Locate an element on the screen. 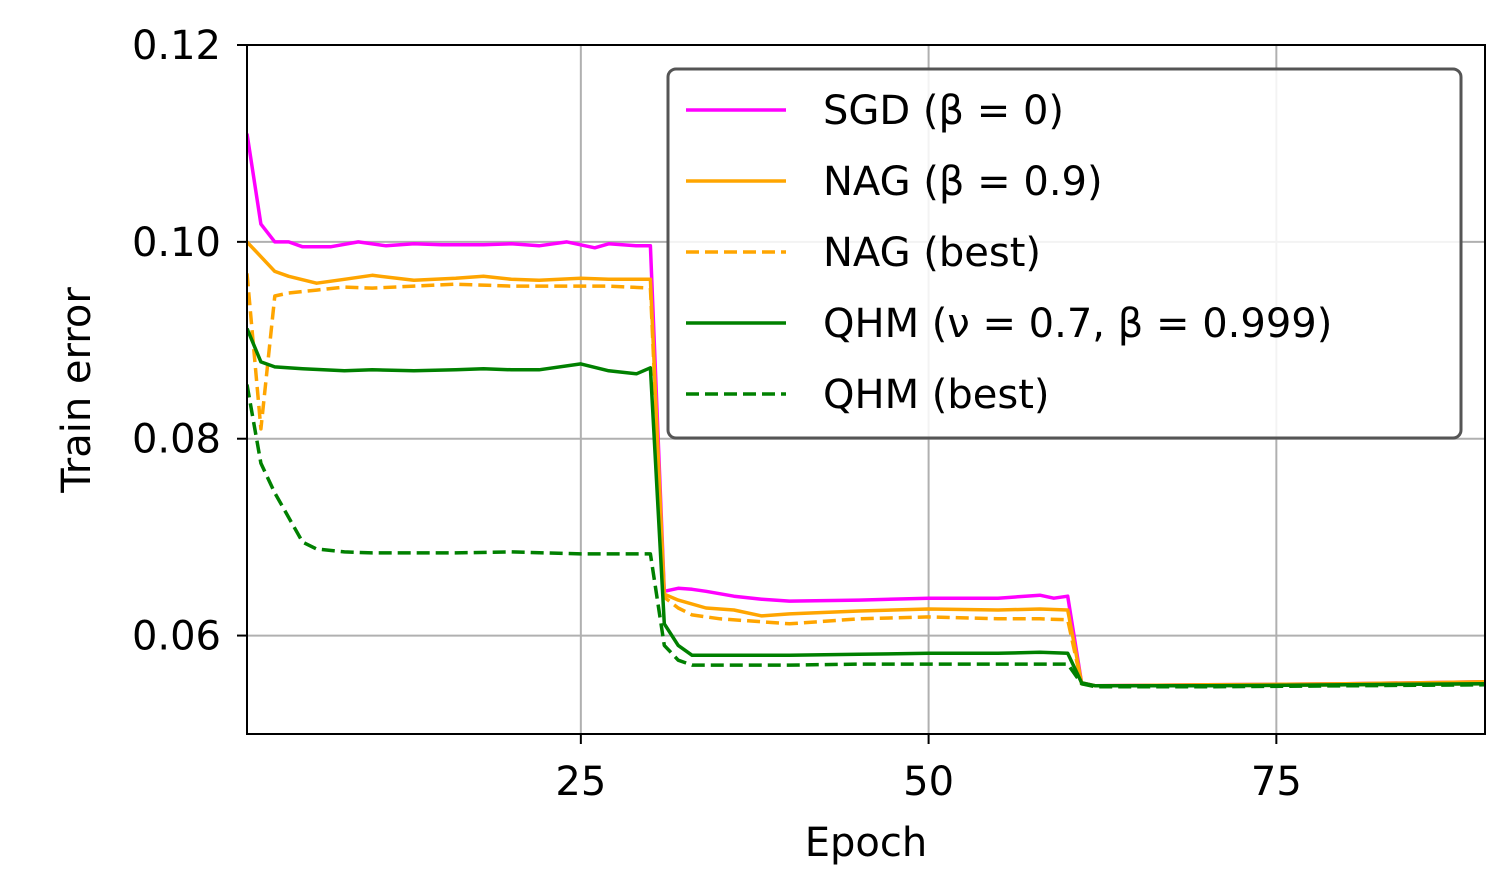 Image resolution: width=1500 pixels, height=875 pixels. x-tick-label: 50 is located at coordinates (928, 782).